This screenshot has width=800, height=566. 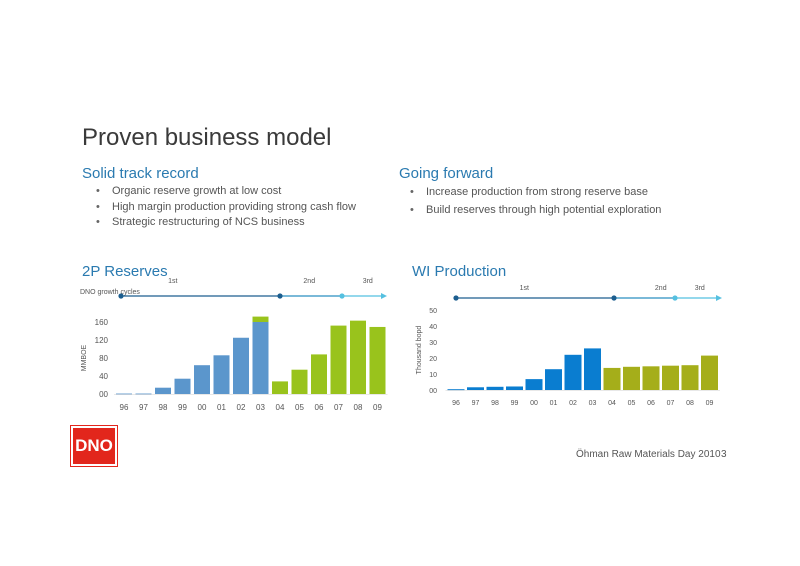 I want to click on reserves-y-tick-label: 80, so click(x=103, y=358).